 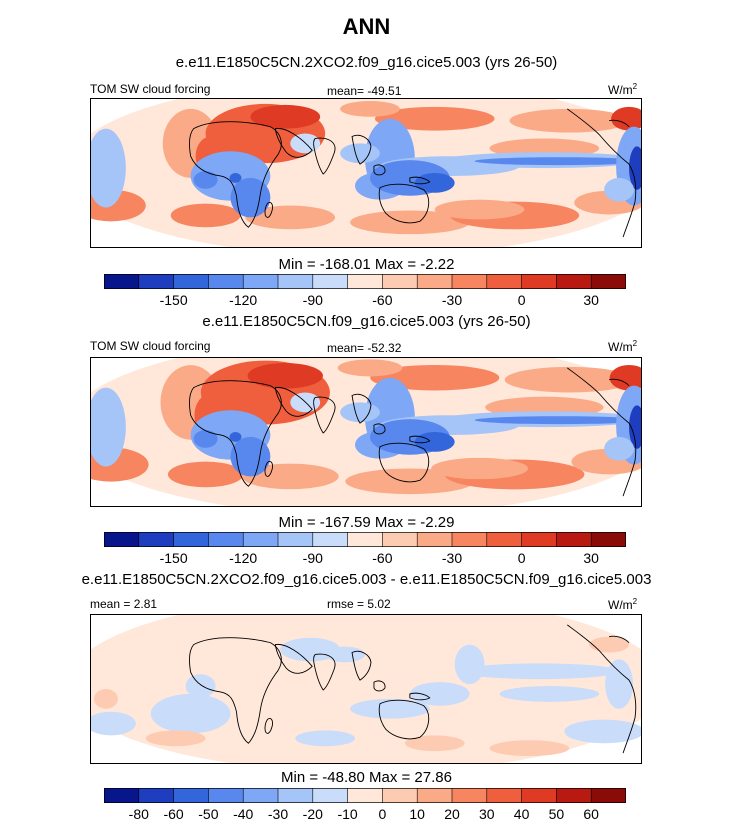 I want to click on colorbar-tick: 30, so click(x=487, y=814).